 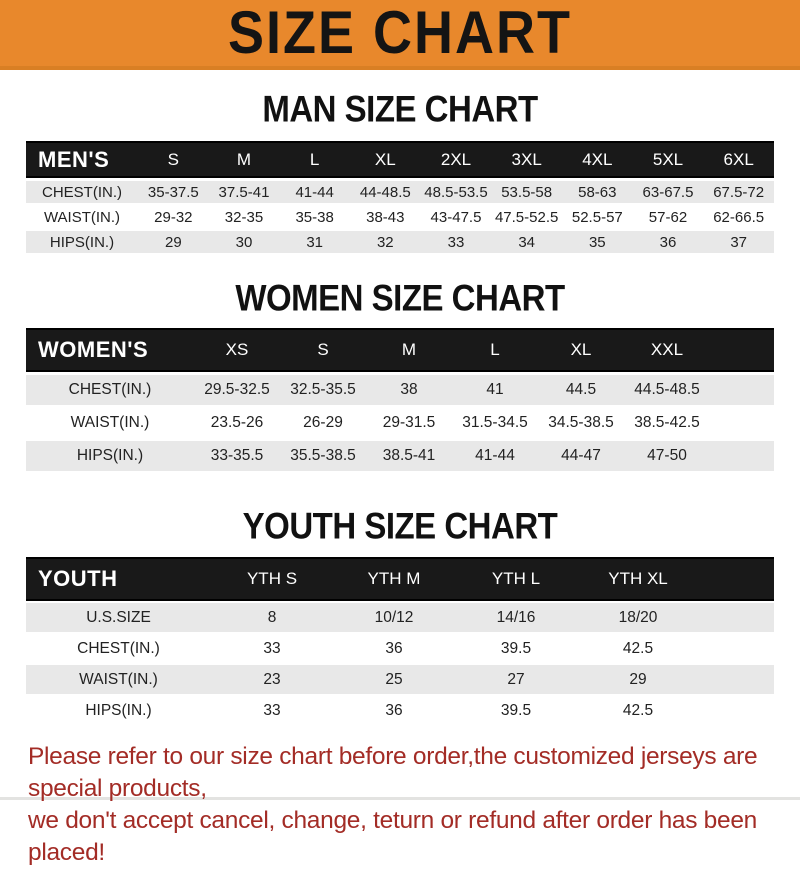 What do you see at coordinates (597, 242) in the screenshot?
I see `table-cell: 35` at bounding box center [597, 242].